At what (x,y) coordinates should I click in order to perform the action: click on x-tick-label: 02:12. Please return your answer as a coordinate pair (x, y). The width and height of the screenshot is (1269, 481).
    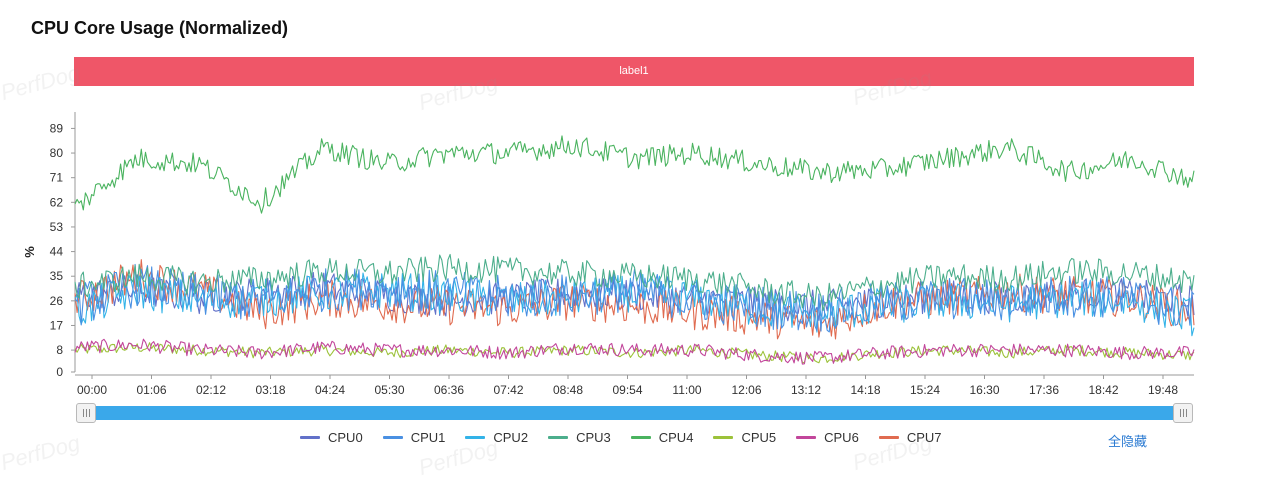
    Looking at the image, I should click on (211, 390).